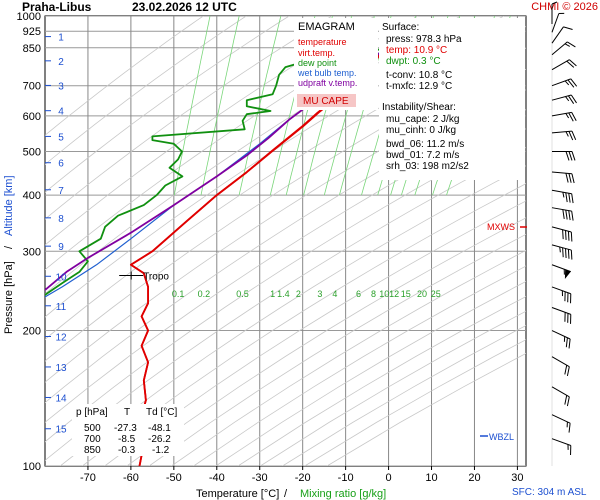 The width and height of the screenshot is (600, 500). I want to click on x-axis-title: Temperature [°C], so click(237, 494).